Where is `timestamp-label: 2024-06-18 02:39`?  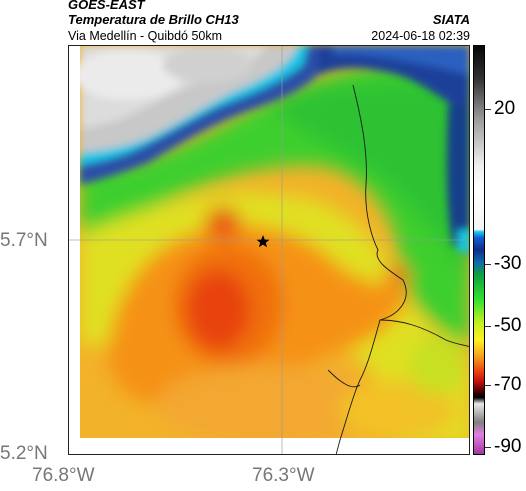 timestamp-label: 2024-06-18 02:39 is located at coordinates (420, 36).